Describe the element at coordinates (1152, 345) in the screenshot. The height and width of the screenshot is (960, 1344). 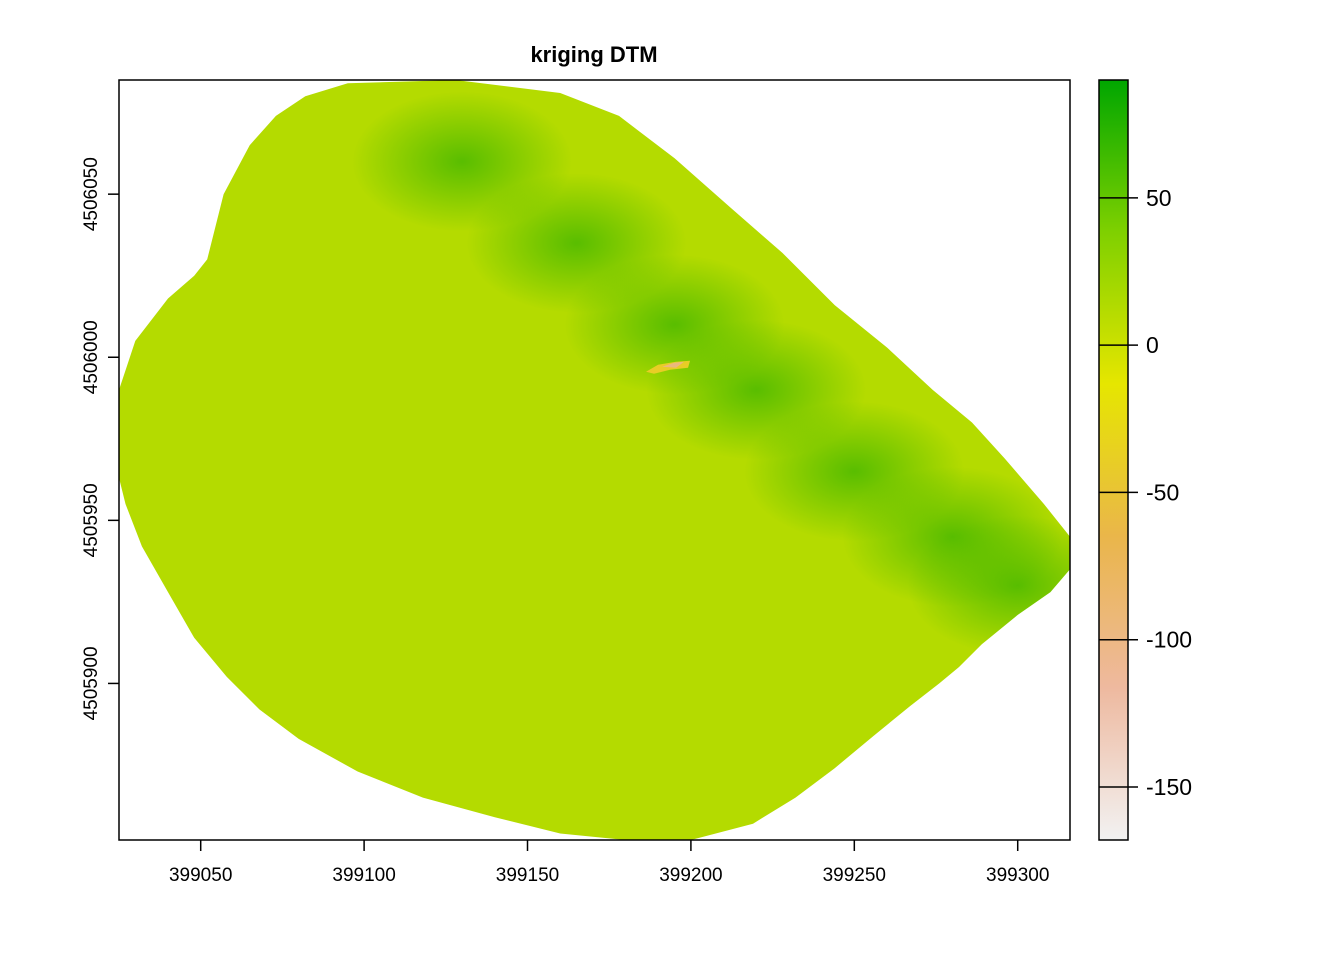
I see `legend-tick-label: 0` at that location.